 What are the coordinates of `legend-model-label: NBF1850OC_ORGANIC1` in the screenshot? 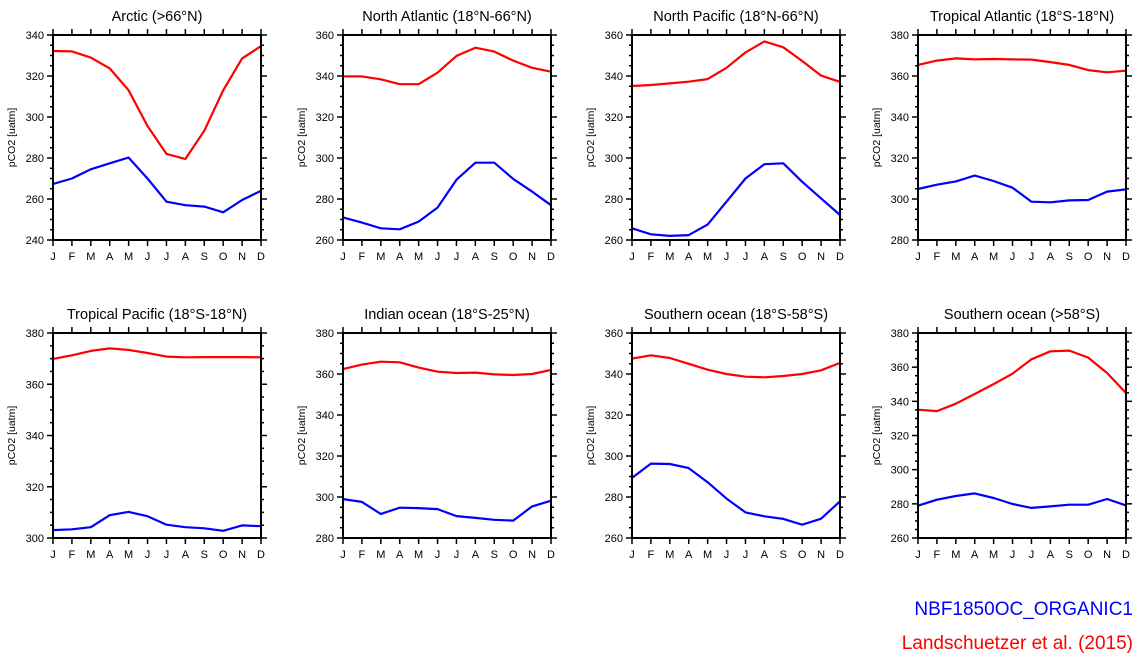 It's located at (1023, 609).